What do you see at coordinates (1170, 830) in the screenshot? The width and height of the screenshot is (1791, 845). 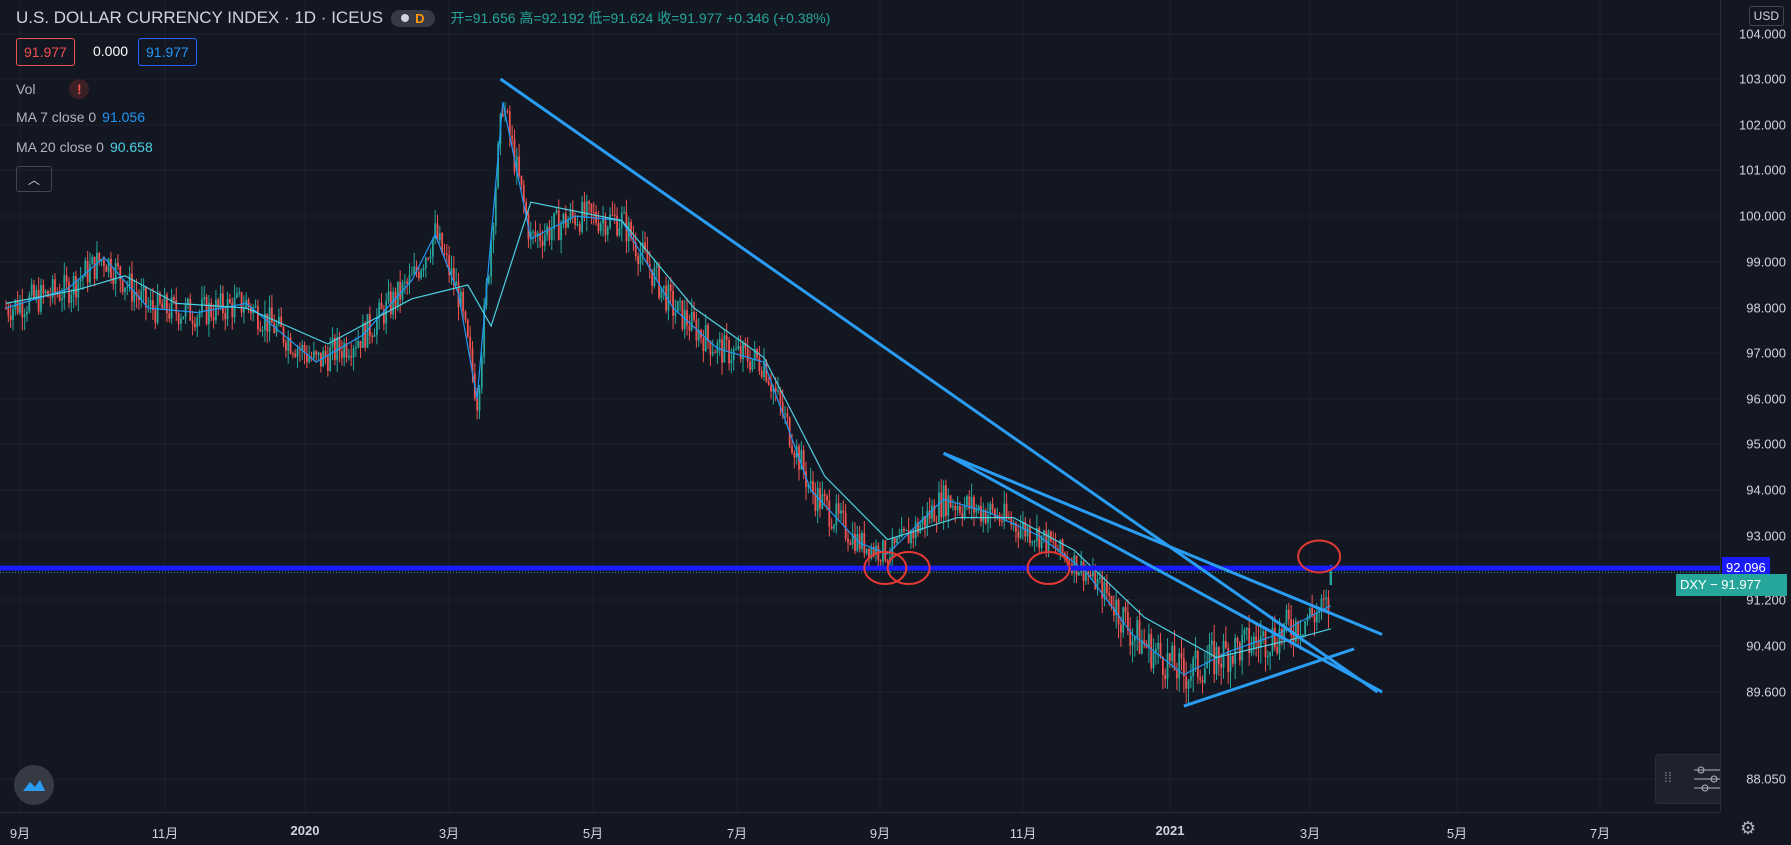 I see `time-tick-label: 2021` at bounding box center [1170, 830].